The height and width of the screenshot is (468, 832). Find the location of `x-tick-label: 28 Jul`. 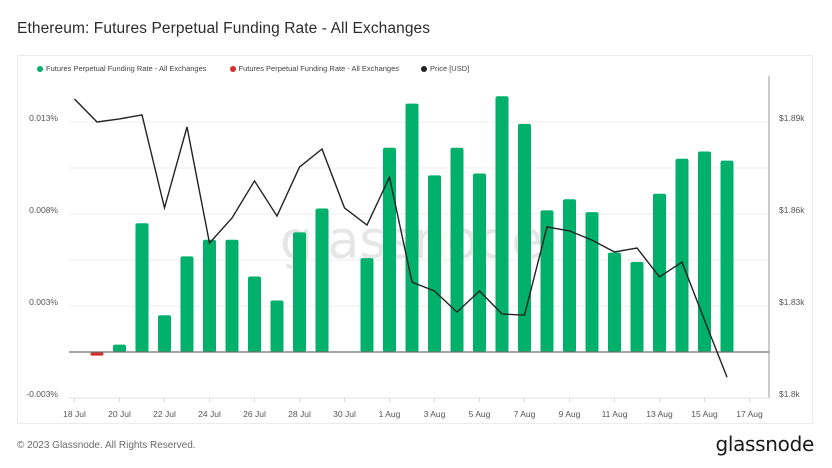

x-tick-label: 28 Jul is located at coordinates (299, 414).